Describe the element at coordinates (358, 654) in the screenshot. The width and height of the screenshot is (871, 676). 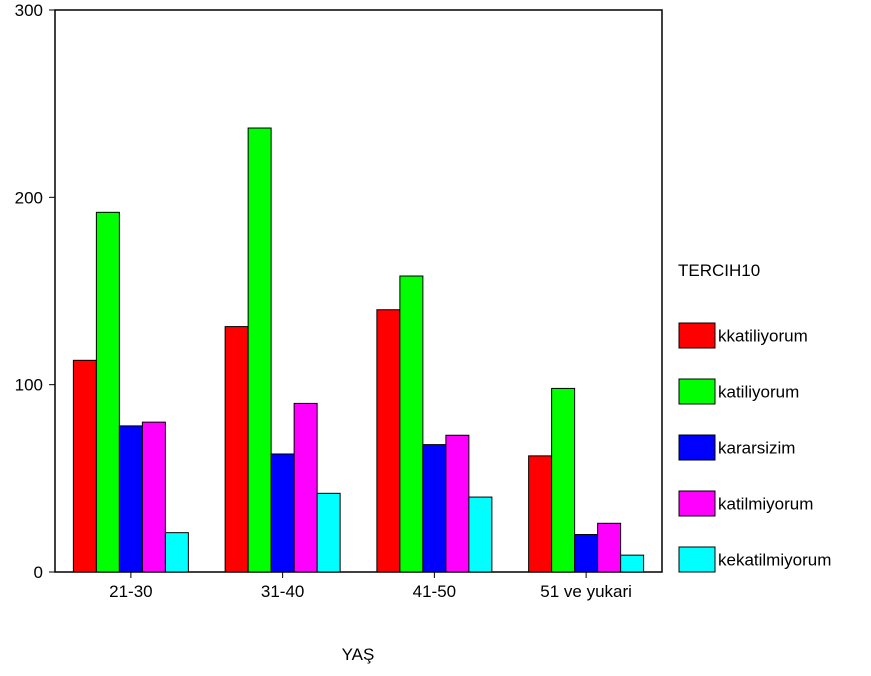
I see `x-axis-title: YAŞ` at that location.